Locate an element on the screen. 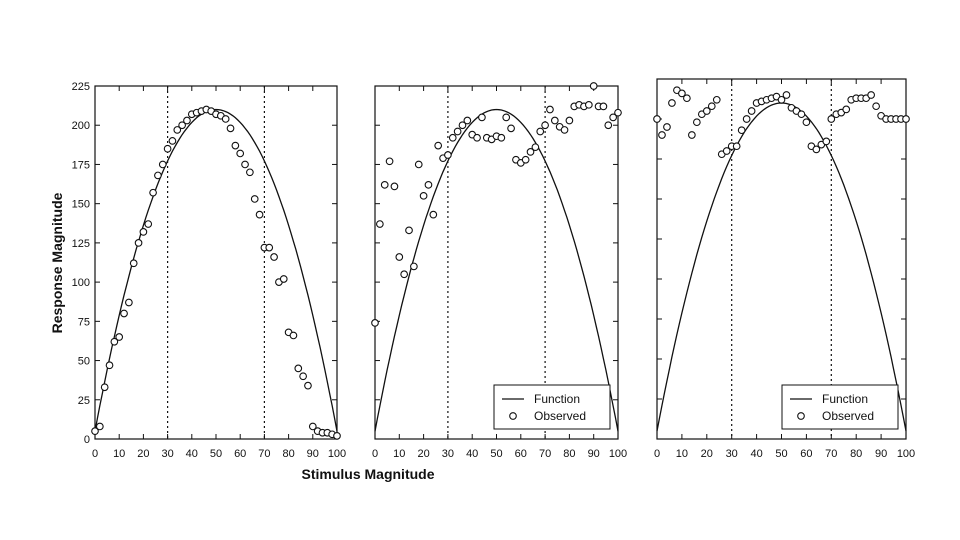 The height and width of the screenshot is (540, 960). x-tick-label: 100 is located at coordinates (906, 454).